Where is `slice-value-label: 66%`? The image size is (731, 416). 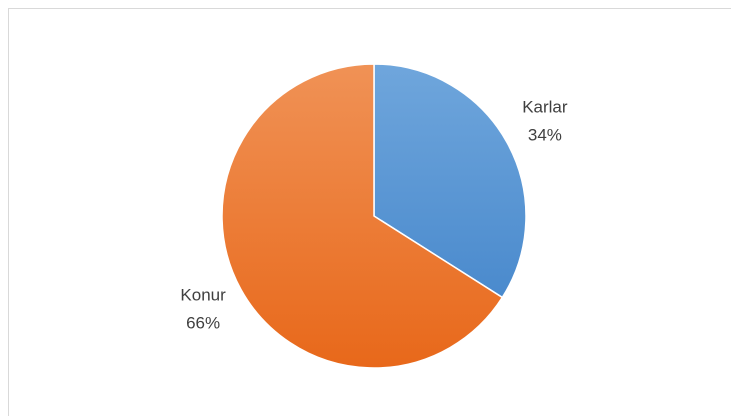
slice-value-label: 66% is located at coordinates (203, 322).